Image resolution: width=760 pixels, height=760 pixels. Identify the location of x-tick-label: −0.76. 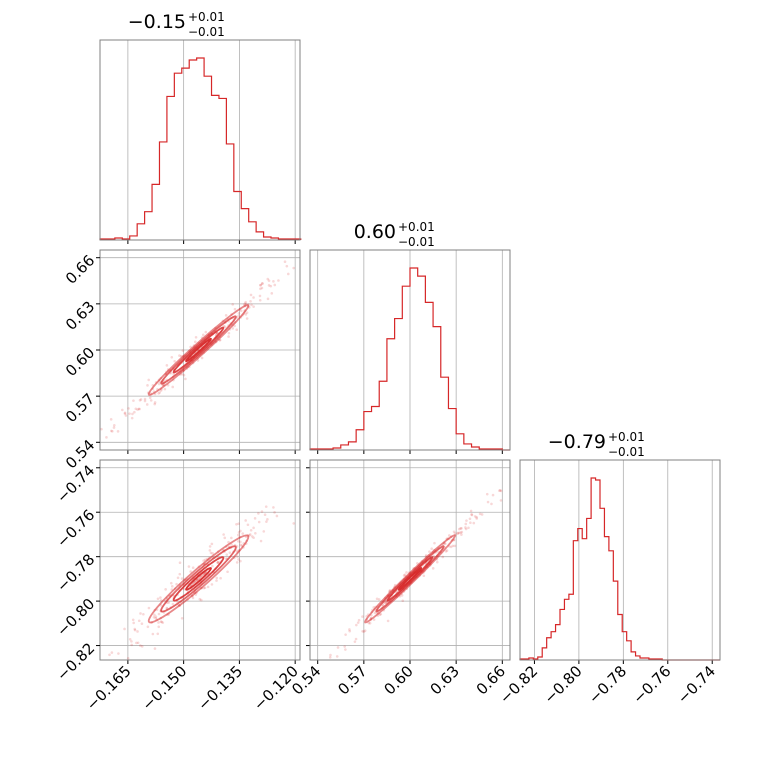
(651, 684).